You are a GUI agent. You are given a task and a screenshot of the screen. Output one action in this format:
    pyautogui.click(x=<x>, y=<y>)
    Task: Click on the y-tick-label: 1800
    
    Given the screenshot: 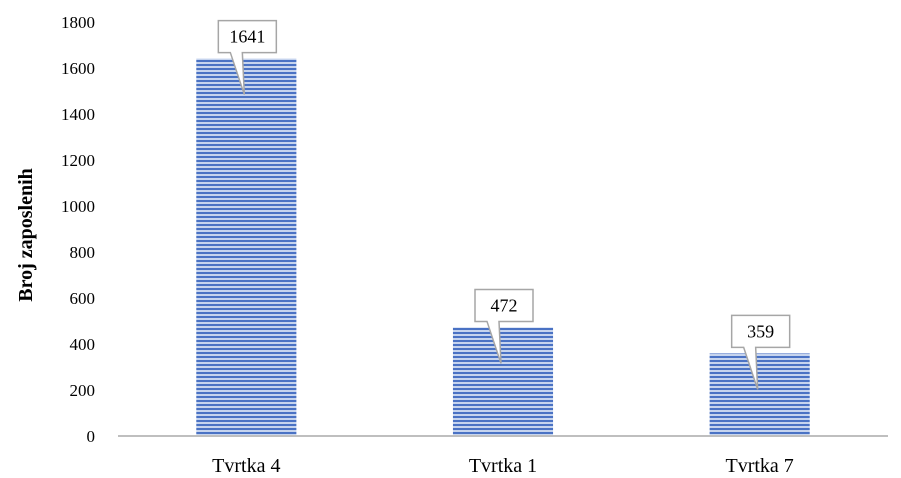 What is the action you would take?
    pyautogui.click(x=78, y=22)
    